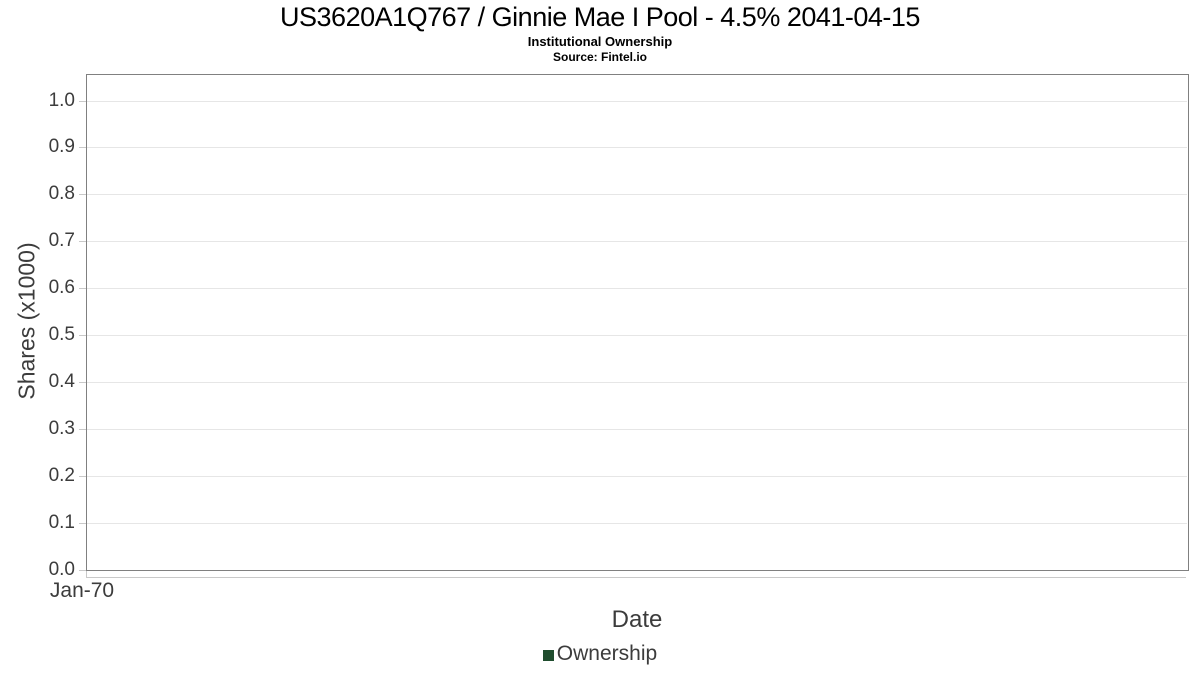 The image size is (1200, 675). I want to click on y-tick-label-0.9: 0.9, so click(61, 146).